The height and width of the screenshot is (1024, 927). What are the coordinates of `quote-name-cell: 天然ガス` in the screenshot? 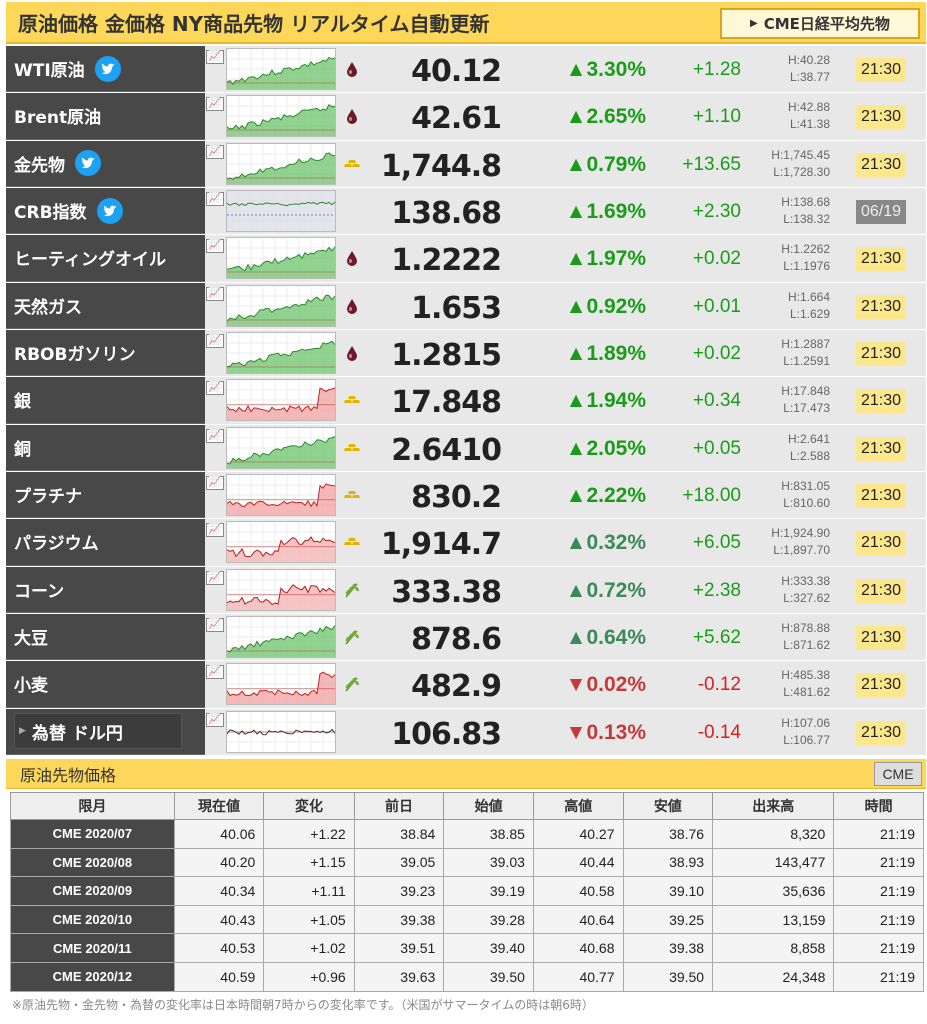 It's located at (105, 305).